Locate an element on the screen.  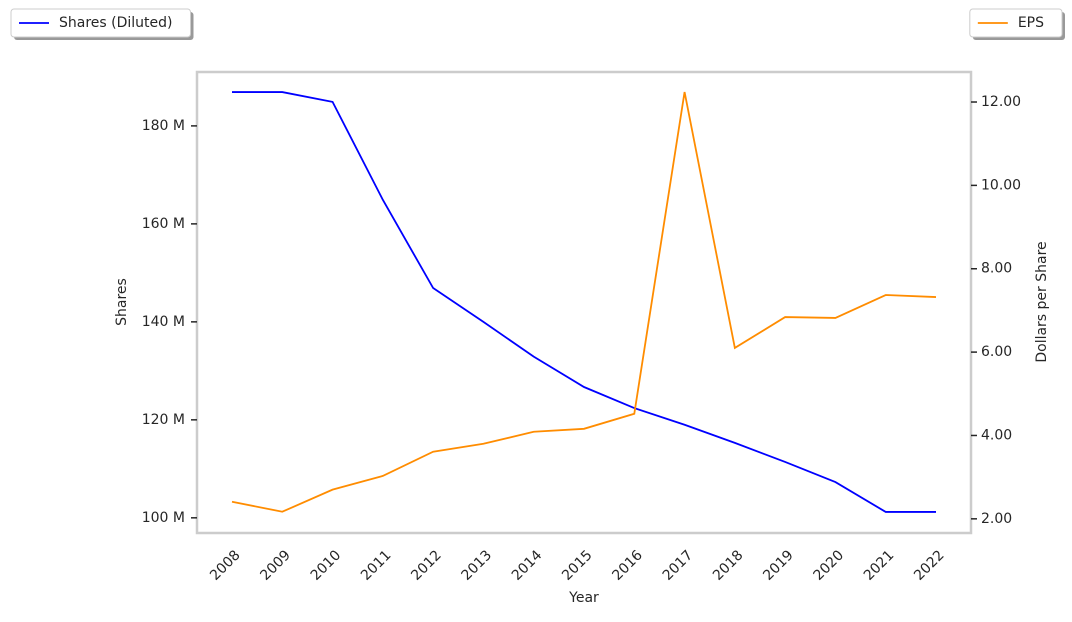
y-axis-label: Shares is located at coordinates (122, 302).